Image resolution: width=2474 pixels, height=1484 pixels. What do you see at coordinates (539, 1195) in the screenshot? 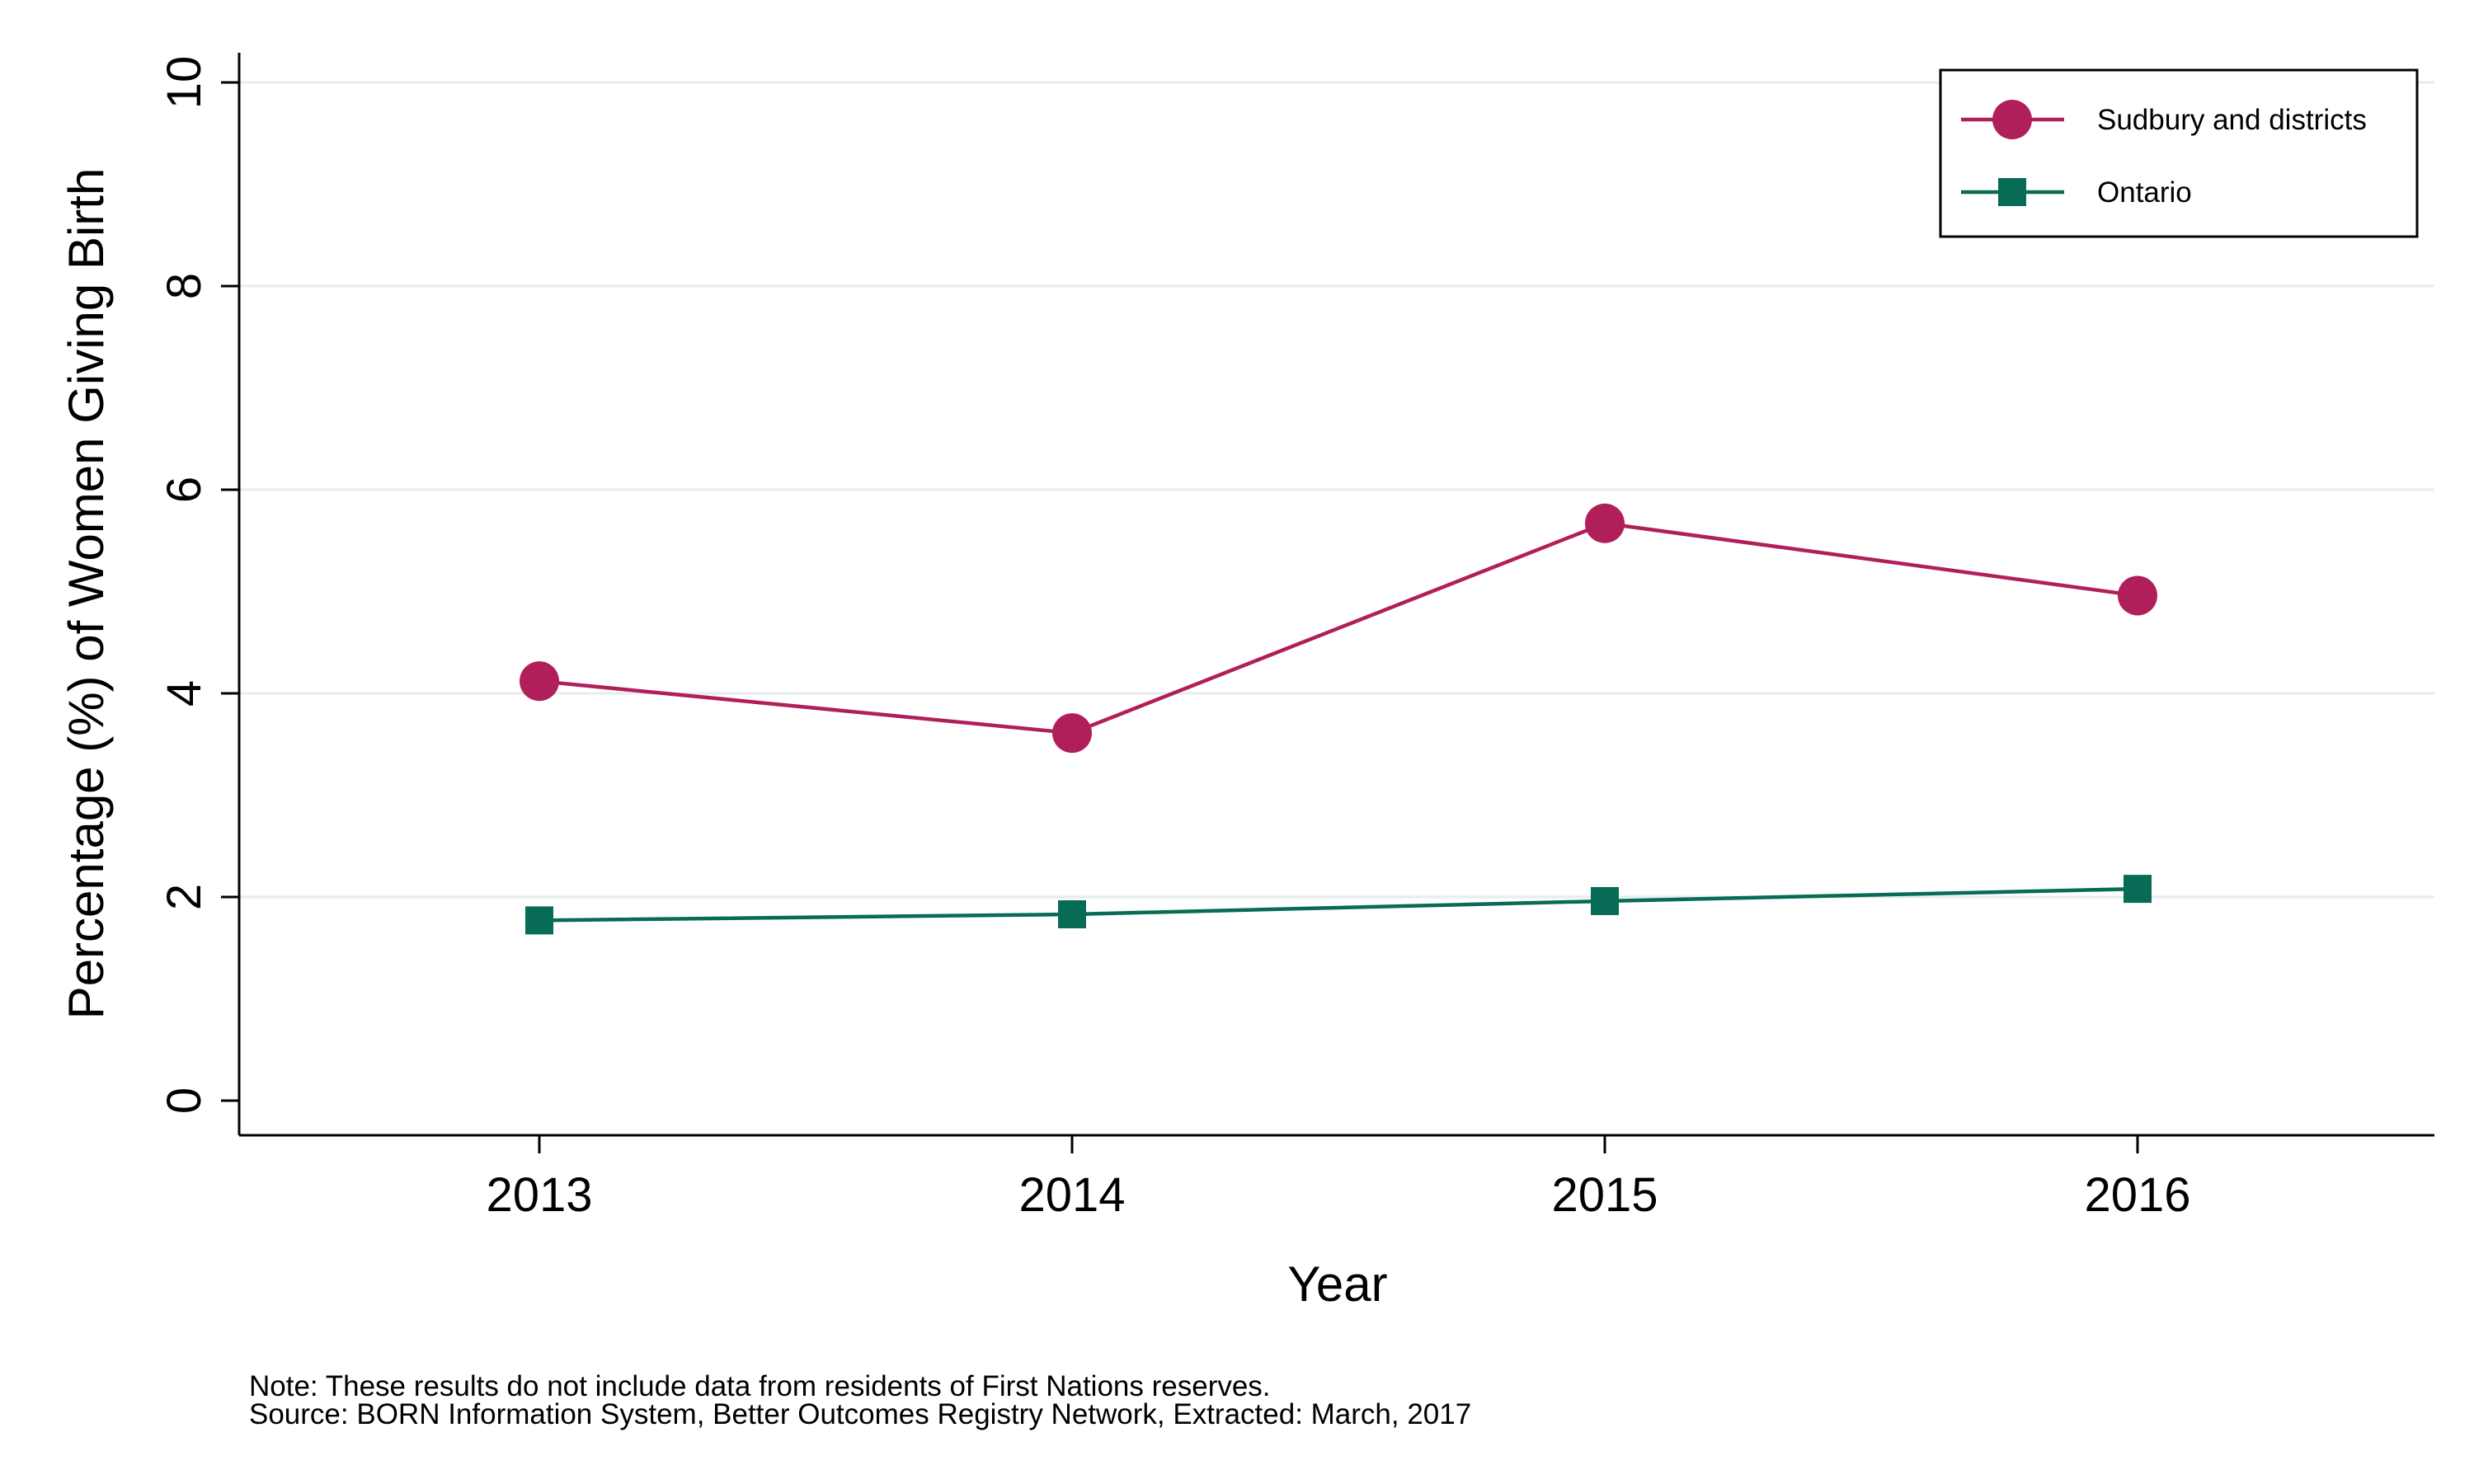
I see `x-tick-label: 2013` at bounding box center [539, 1195].